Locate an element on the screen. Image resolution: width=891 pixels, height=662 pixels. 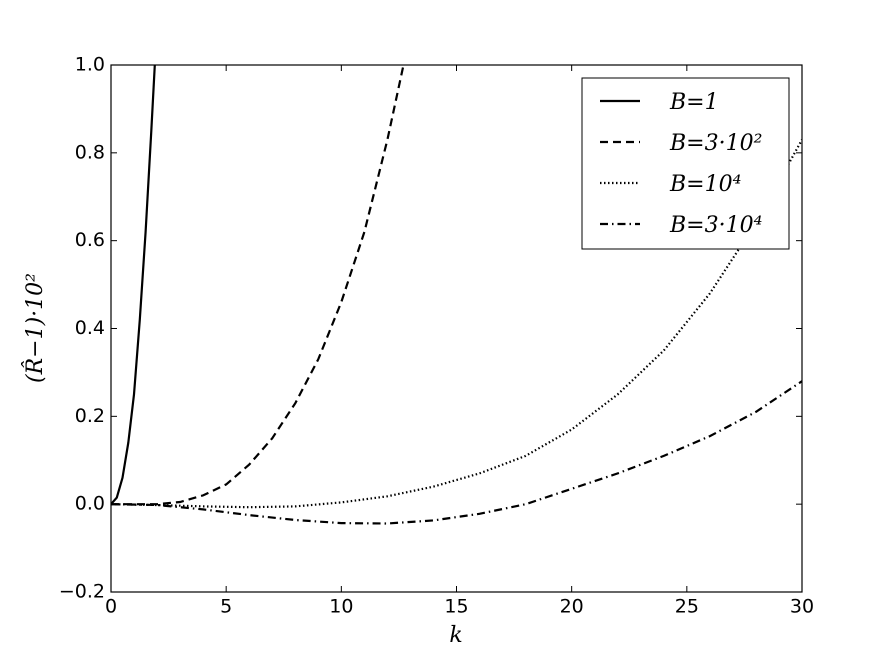
legend-label: B=10⁴ is located at coordinates (705, 184).